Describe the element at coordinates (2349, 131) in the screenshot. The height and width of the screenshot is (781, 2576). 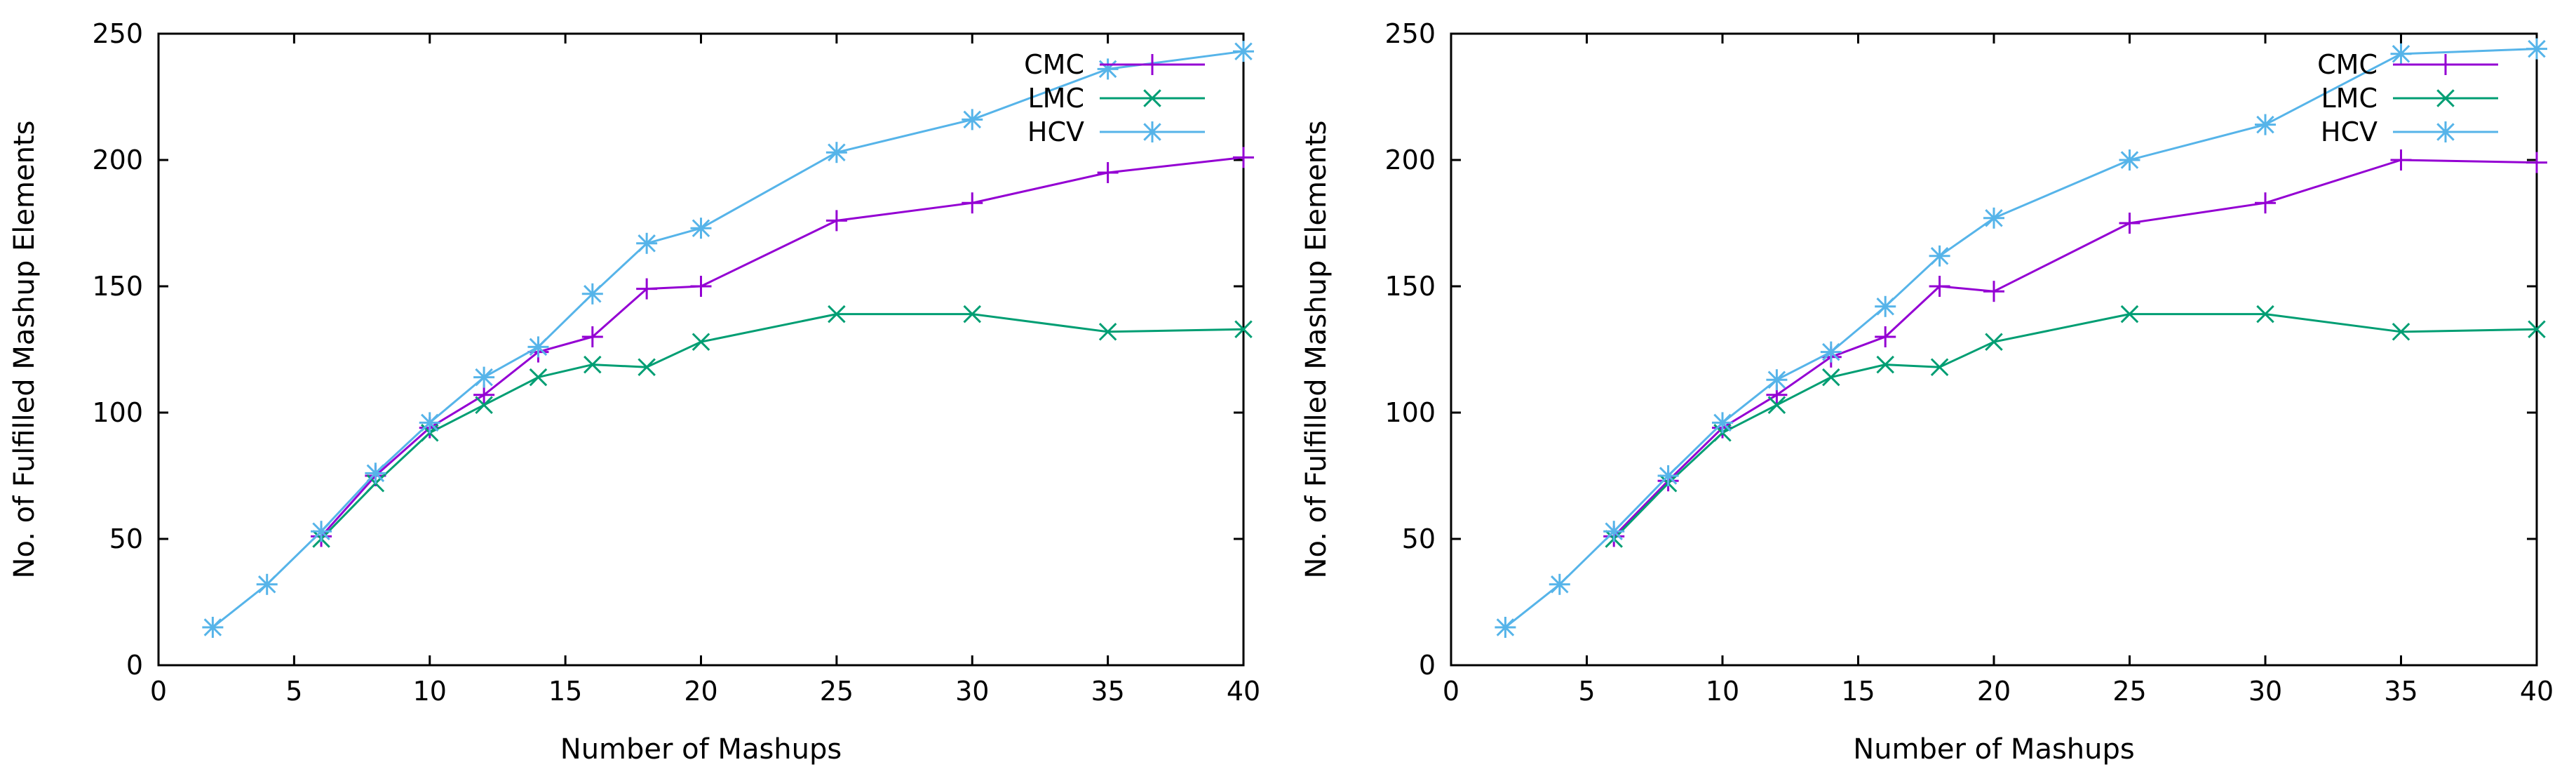
I see `legend-label: HCV` at that location.